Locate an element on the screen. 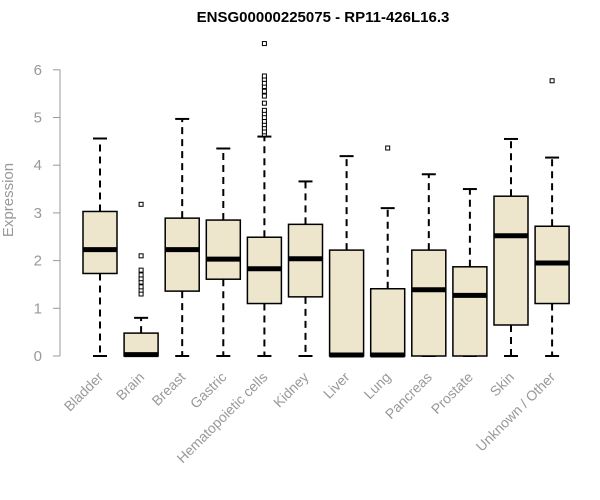 The width and height of the screenshot is (600, 500). box-pancreas is located at coordinates (429, 265).